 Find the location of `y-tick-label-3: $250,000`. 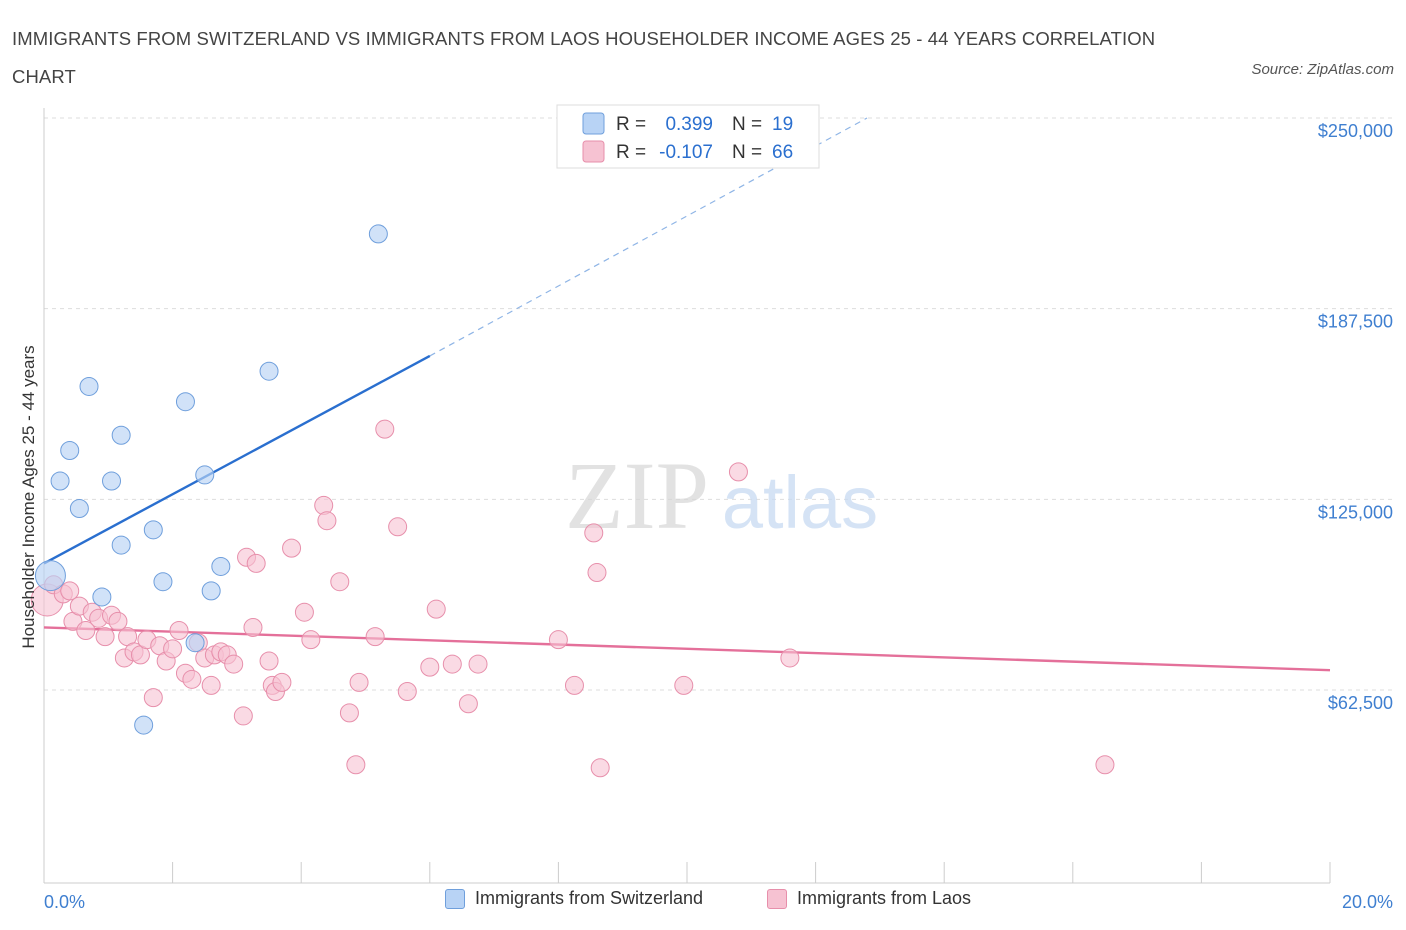

y-tick-label-3: $250,000 is located at coordinates (1355, 131).